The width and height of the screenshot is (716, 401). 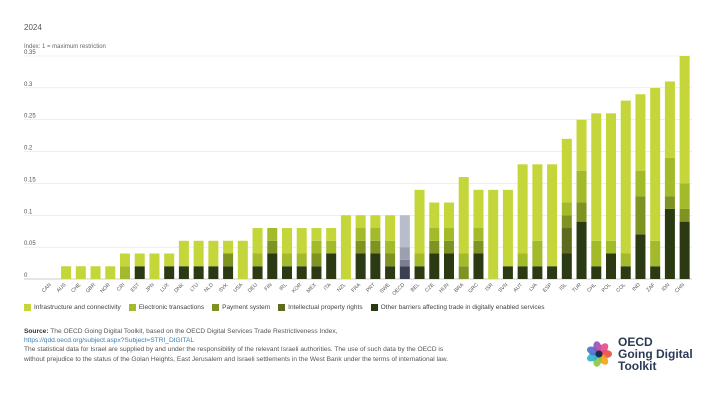 I want to click on x-tick-label: PRT, so click(x=371, y=288).